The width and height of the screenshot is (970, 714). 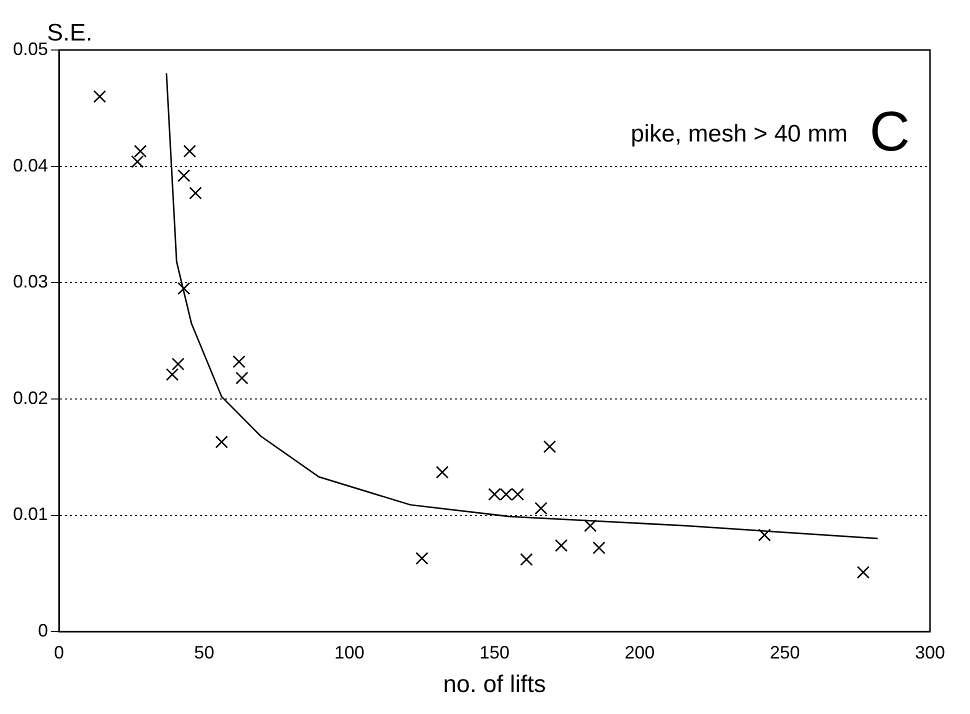 I want to click on x-tick-label: 50, so click(x=204, y=652).